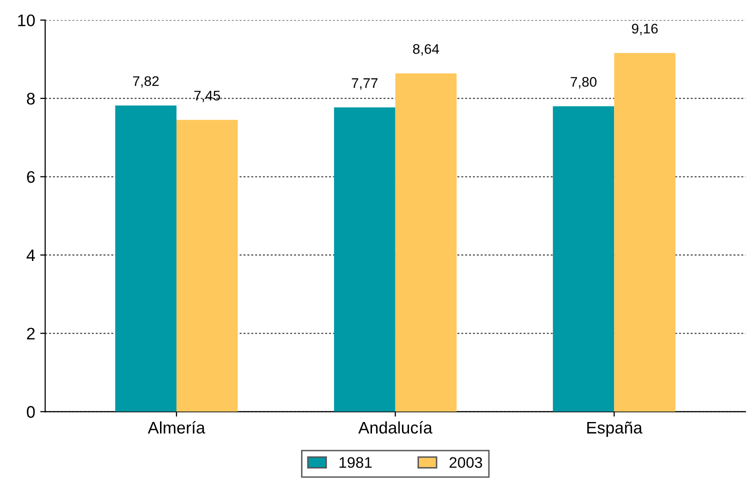 This screenshot has width=753, height=502. Describe the element at coordinates (466, 462) in the screenshot. I see `legend-label: 2003` at that location.